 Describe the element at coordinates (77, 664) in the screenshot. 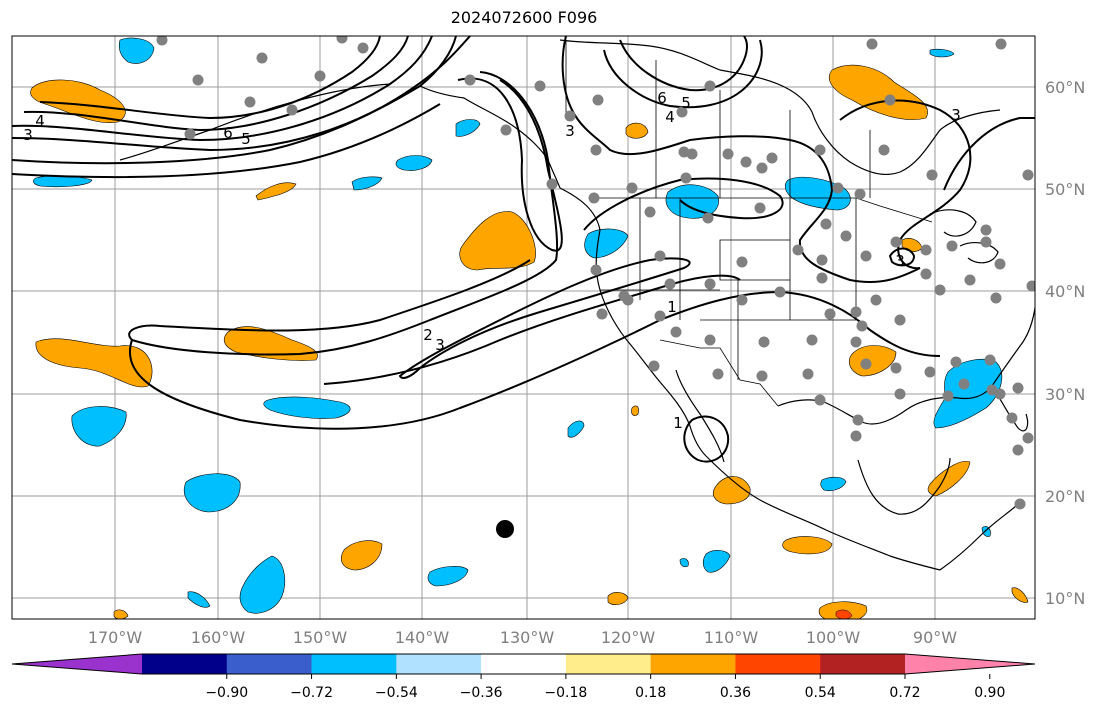

I see `colorbar-extend-low` at that location.